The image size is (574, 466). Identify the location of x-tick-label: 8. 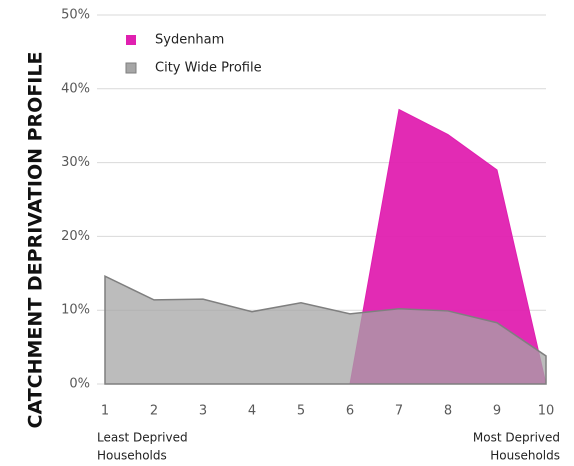
(448, 411).